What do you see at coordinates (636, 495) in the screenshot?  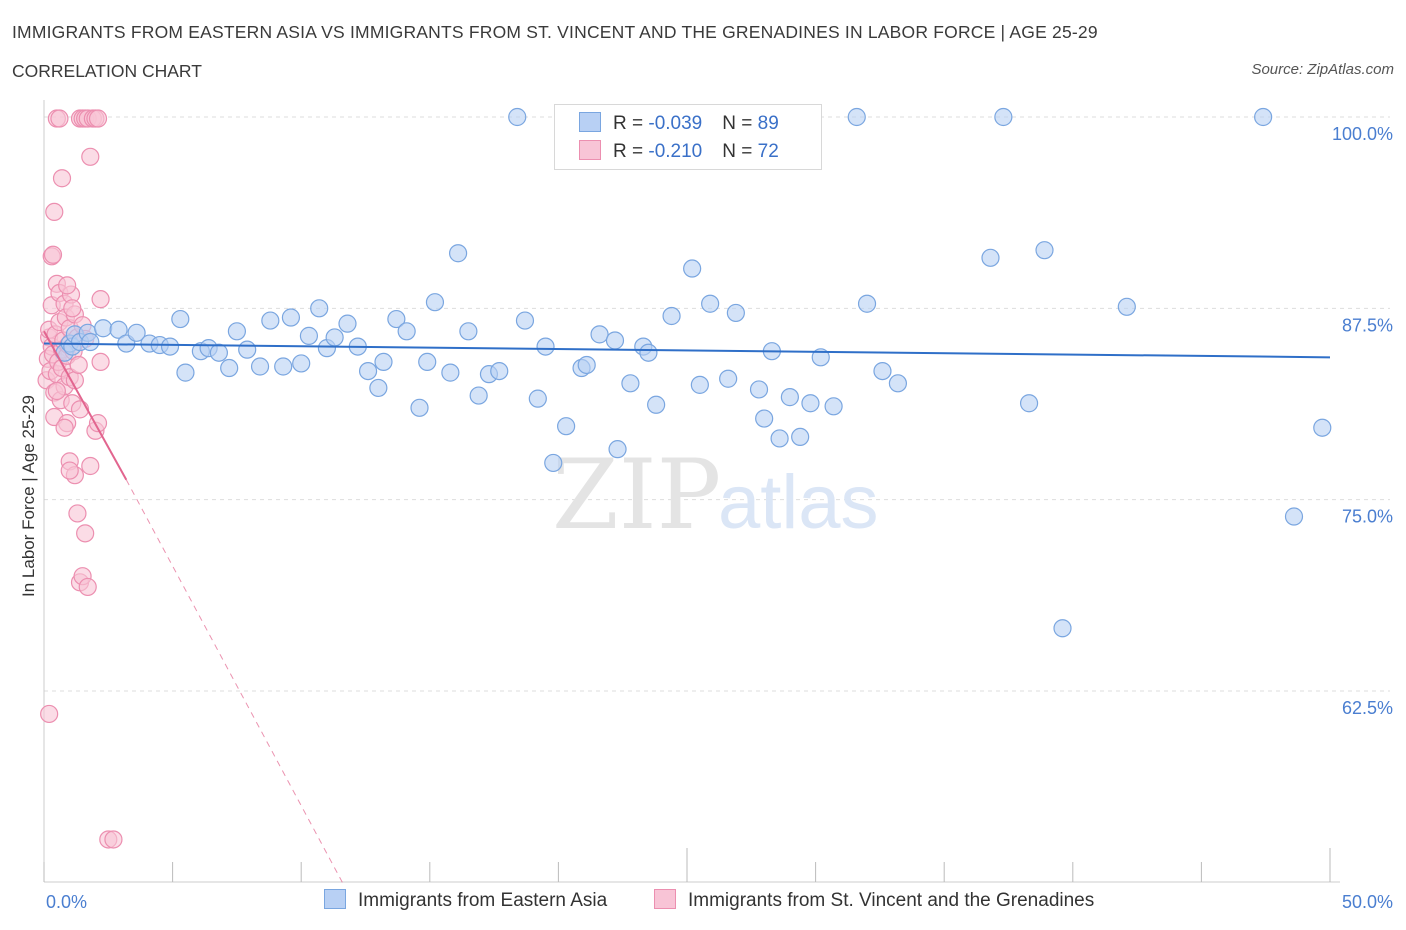 I see `watermark-zip: ZIP` at bounding box center [636, 495].